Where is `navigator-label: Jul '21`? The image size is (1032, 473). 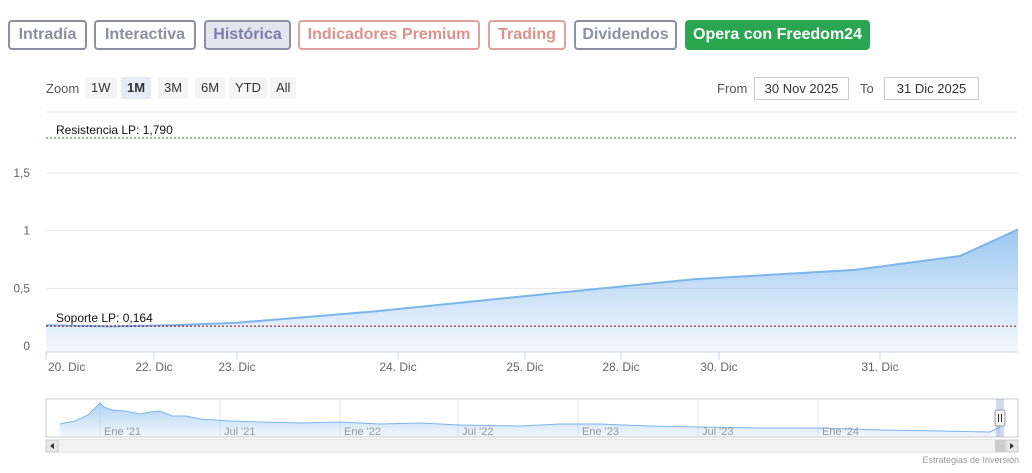 navigator-label: Jul '21 is located at coordinates (239, 432).